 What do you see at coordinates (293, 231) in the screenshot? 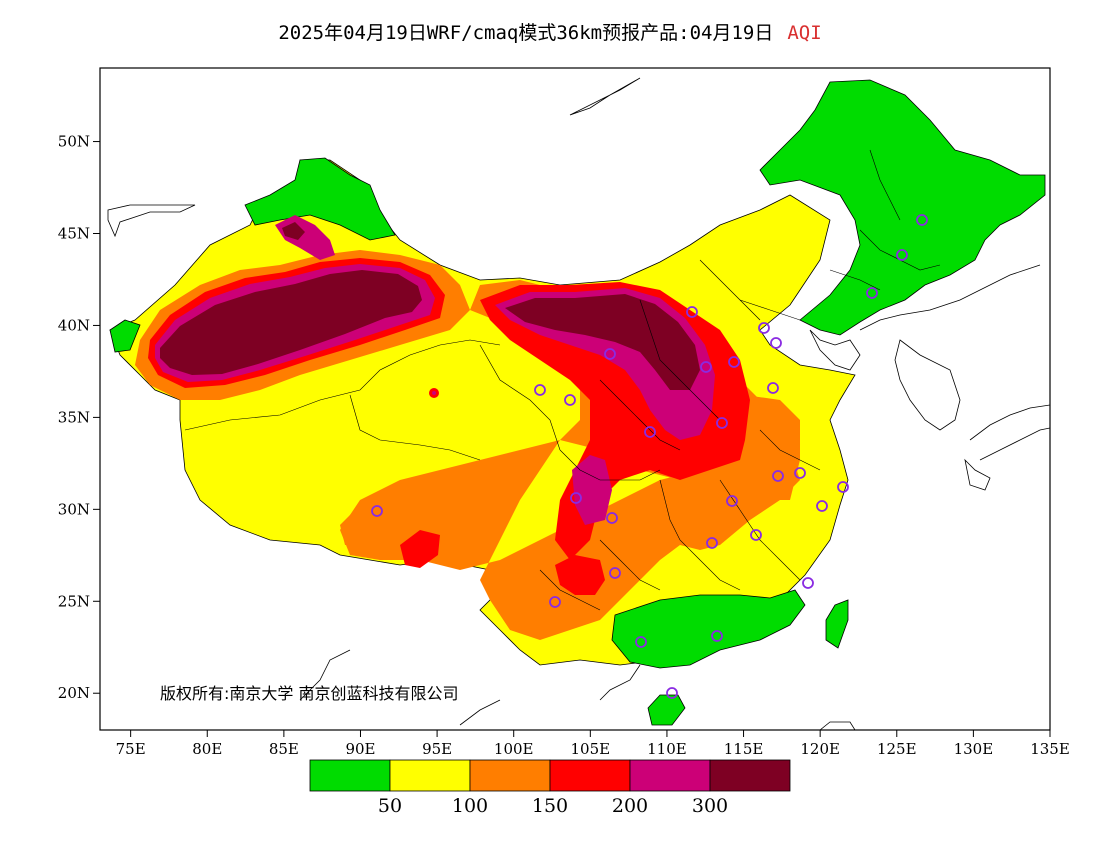
I see `aqi-hazardous-dzungaria` at bounding box center [293, 231].